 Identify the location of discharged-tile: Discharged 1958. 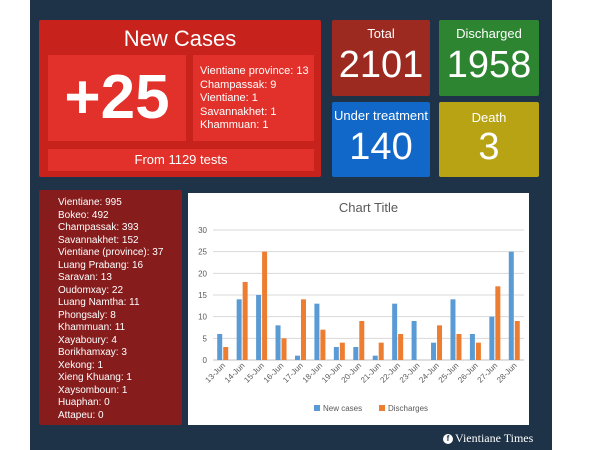
(489, 58).